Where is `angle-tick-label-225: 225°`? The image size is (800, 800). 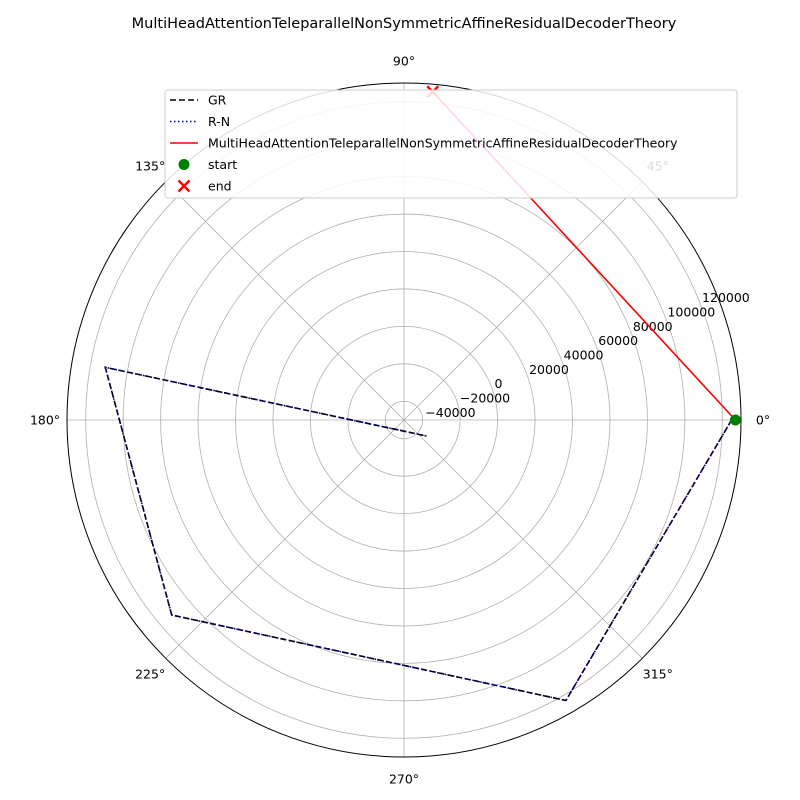 angle-tick-label-225: 225° is located at coordinates (150, 673).